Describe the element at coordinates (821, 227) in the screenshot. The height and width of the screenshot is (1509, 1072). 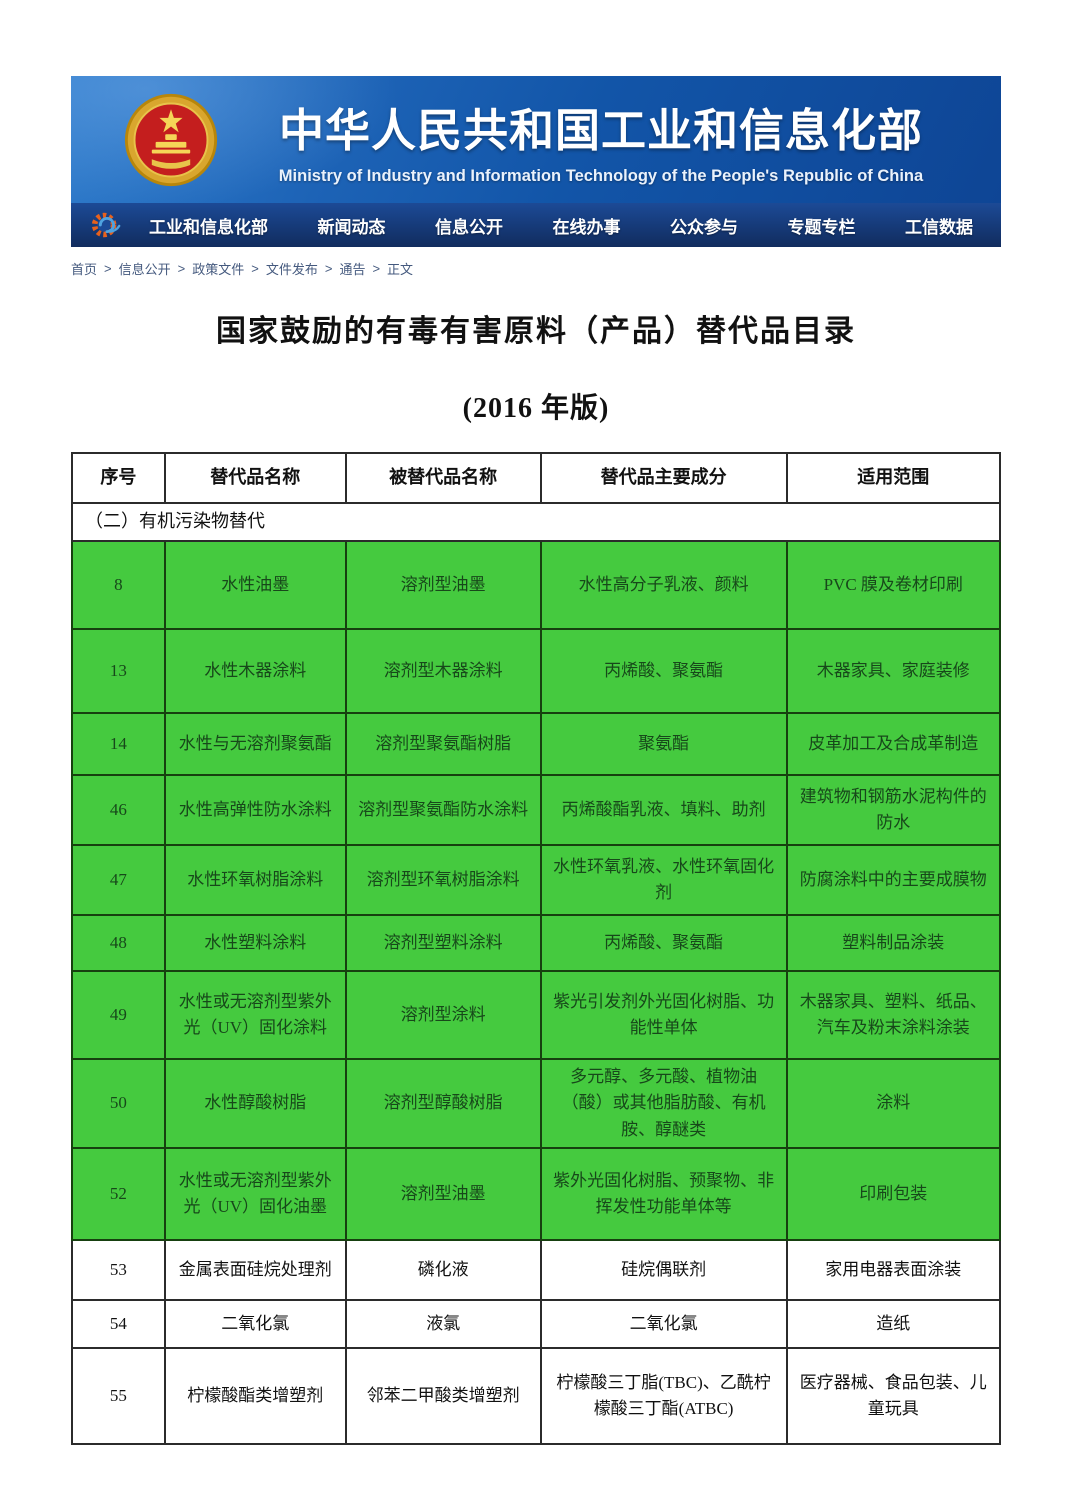
I see `nav-item-5: 专题专栏` at that location.